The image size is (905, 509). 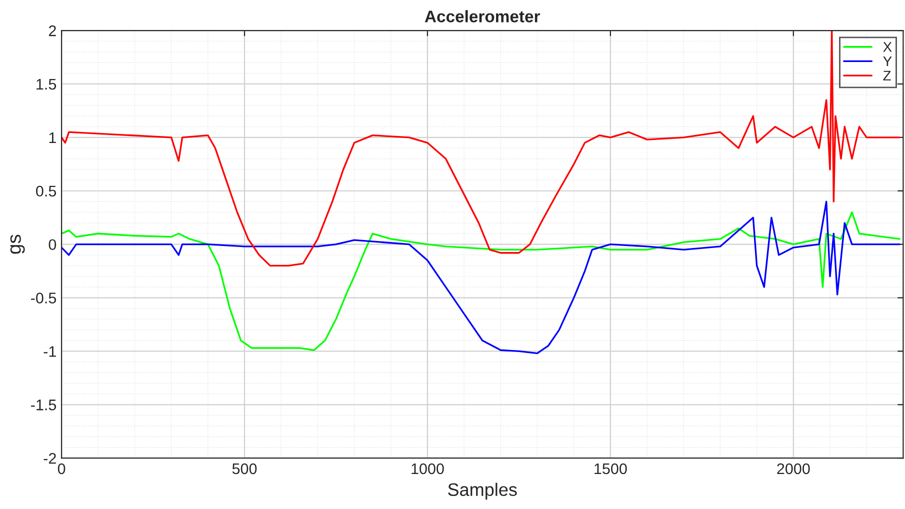 I want to click on legend-label: Z, so click(x=887, y=75).